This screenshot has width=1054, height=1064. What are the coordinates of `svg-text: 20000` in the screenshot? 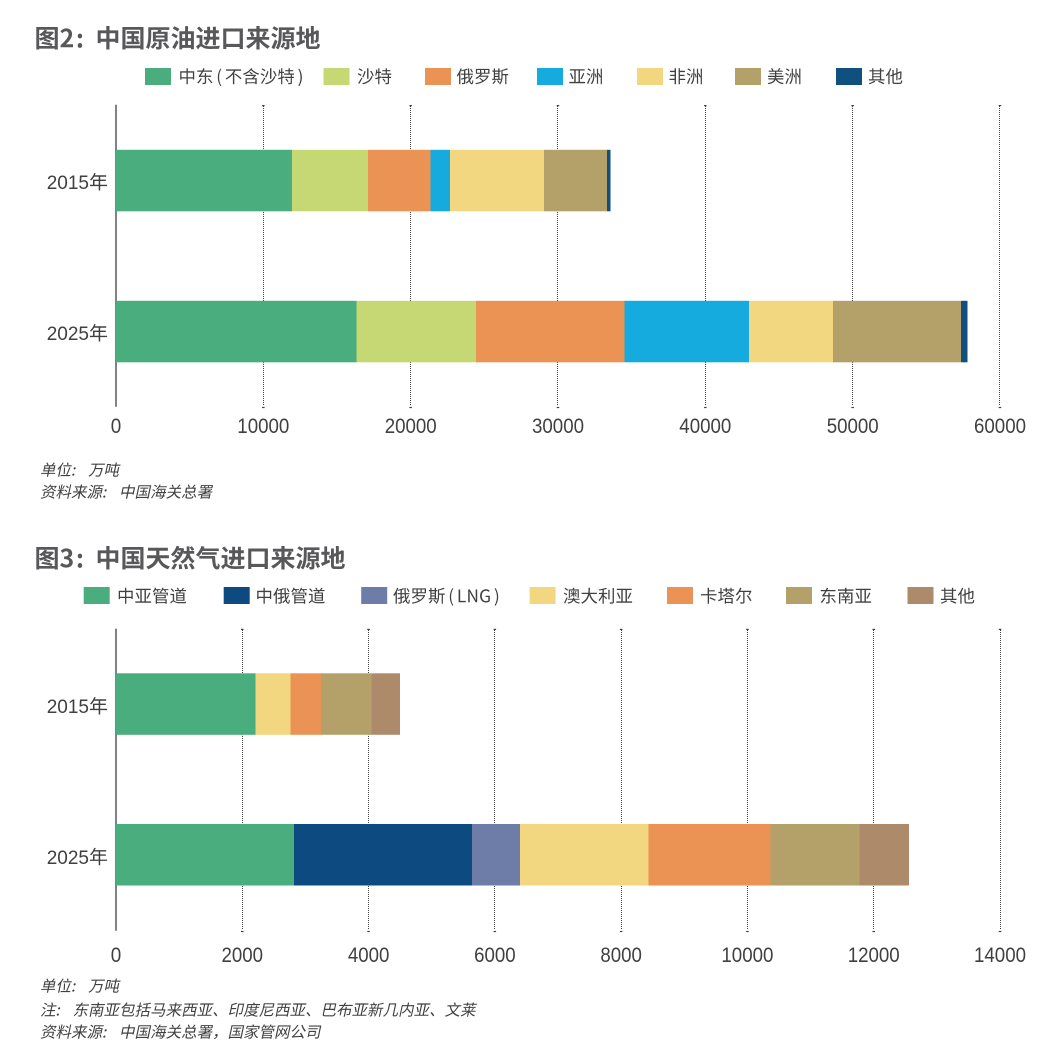 It's located at (411, 426).